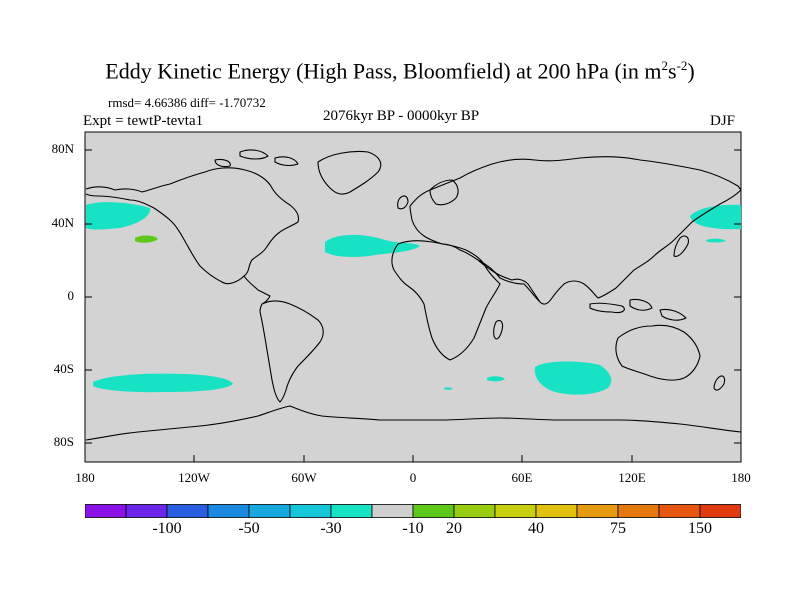 The image size is (800, 600). I want to click on coast-greenland, so click(349, 172).